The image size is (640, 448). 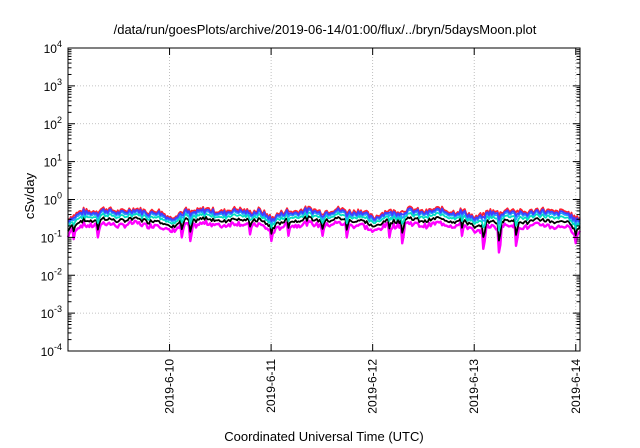 What do you see at coordinates (474, 386) in the screenshot?
I see `x-tick-label: 2019-6-13` at bounding box center [474, 386].